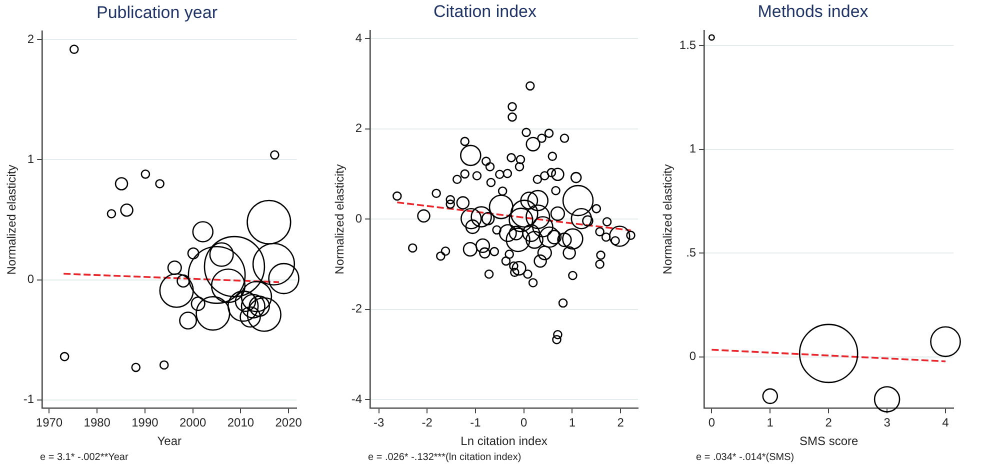  I want to click on x-tick-label: 1990, so click(145, 423).